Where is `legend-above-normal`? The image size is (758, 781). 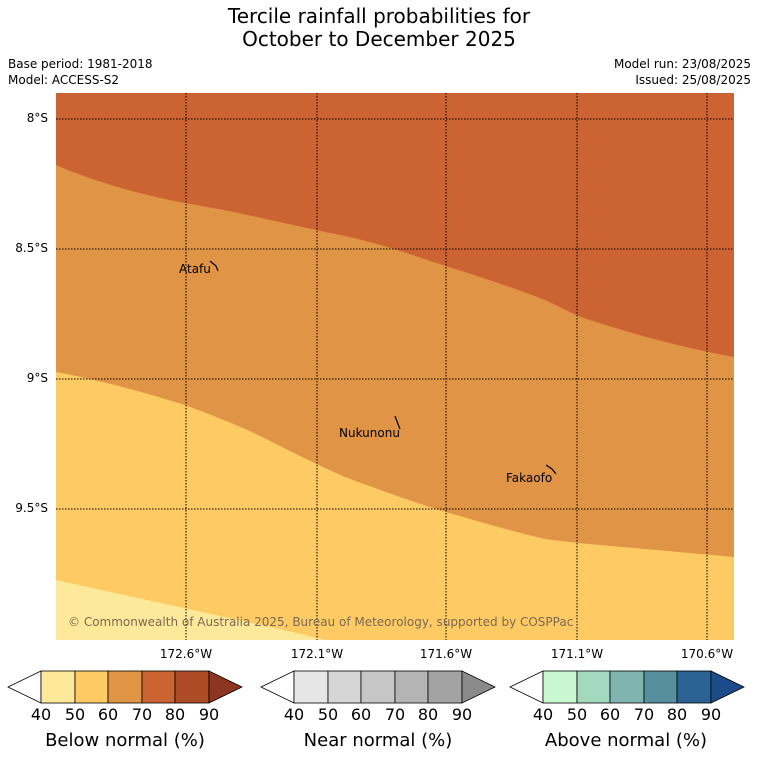 legend-above-normal is located at coordinates (627, 687).